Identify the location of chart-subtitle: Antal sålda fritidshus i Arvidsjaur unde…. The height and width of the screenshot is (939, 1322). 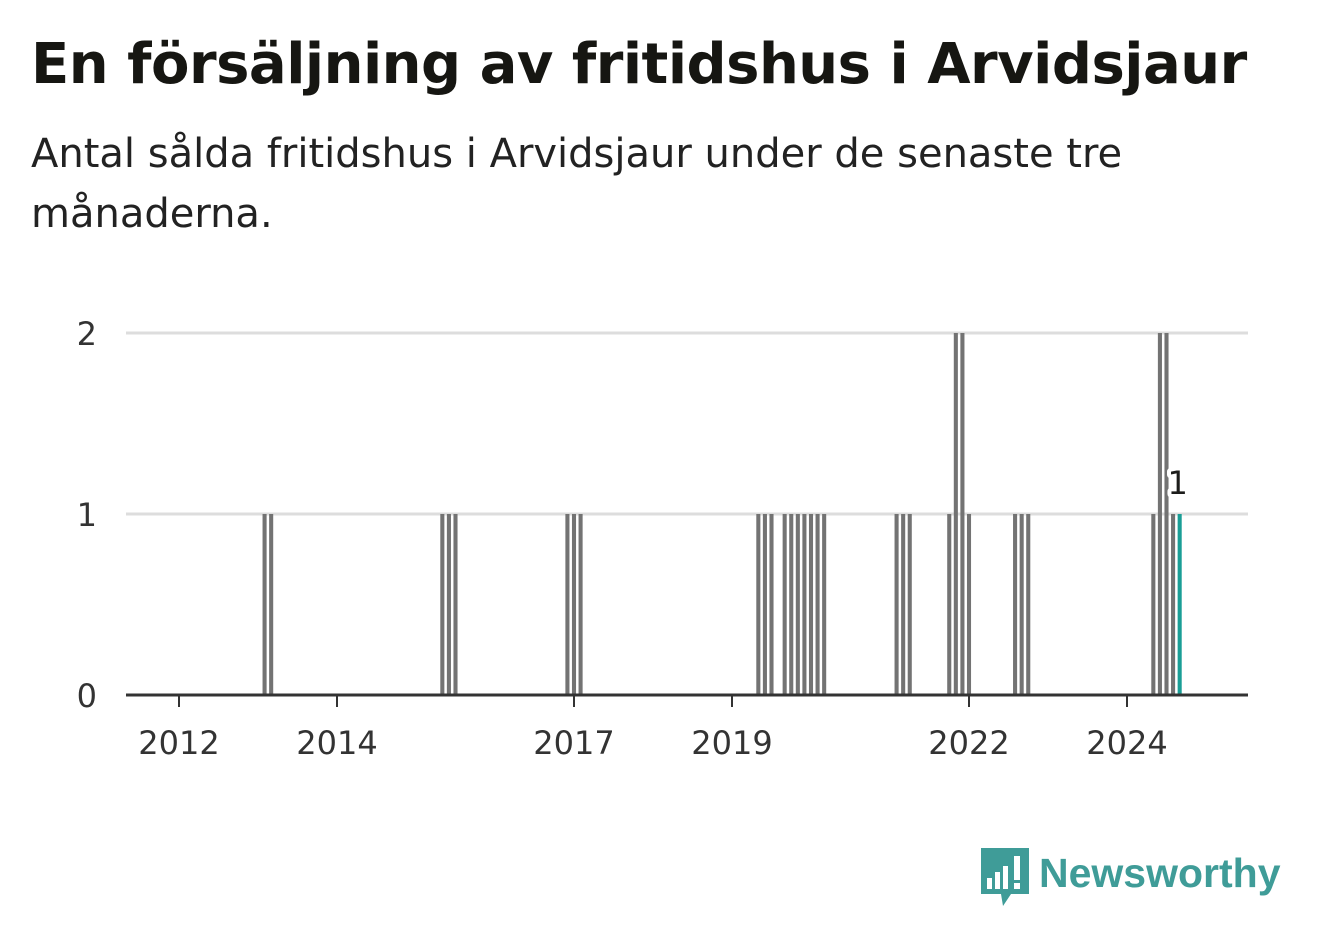
(577, 184).